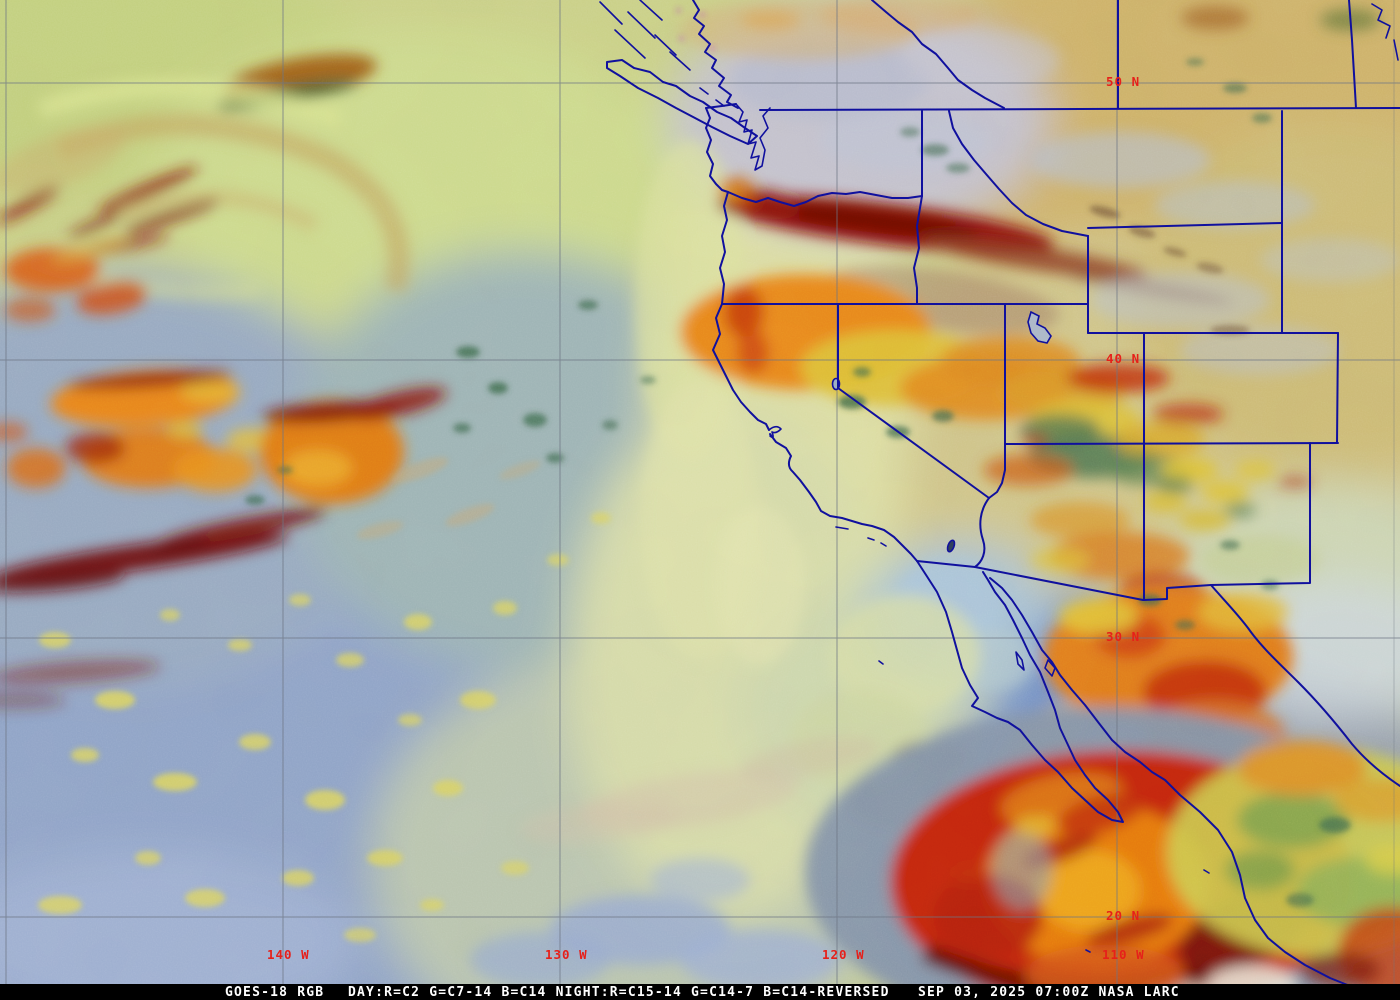  I want to click on 37n-border, so click(1171, 443).